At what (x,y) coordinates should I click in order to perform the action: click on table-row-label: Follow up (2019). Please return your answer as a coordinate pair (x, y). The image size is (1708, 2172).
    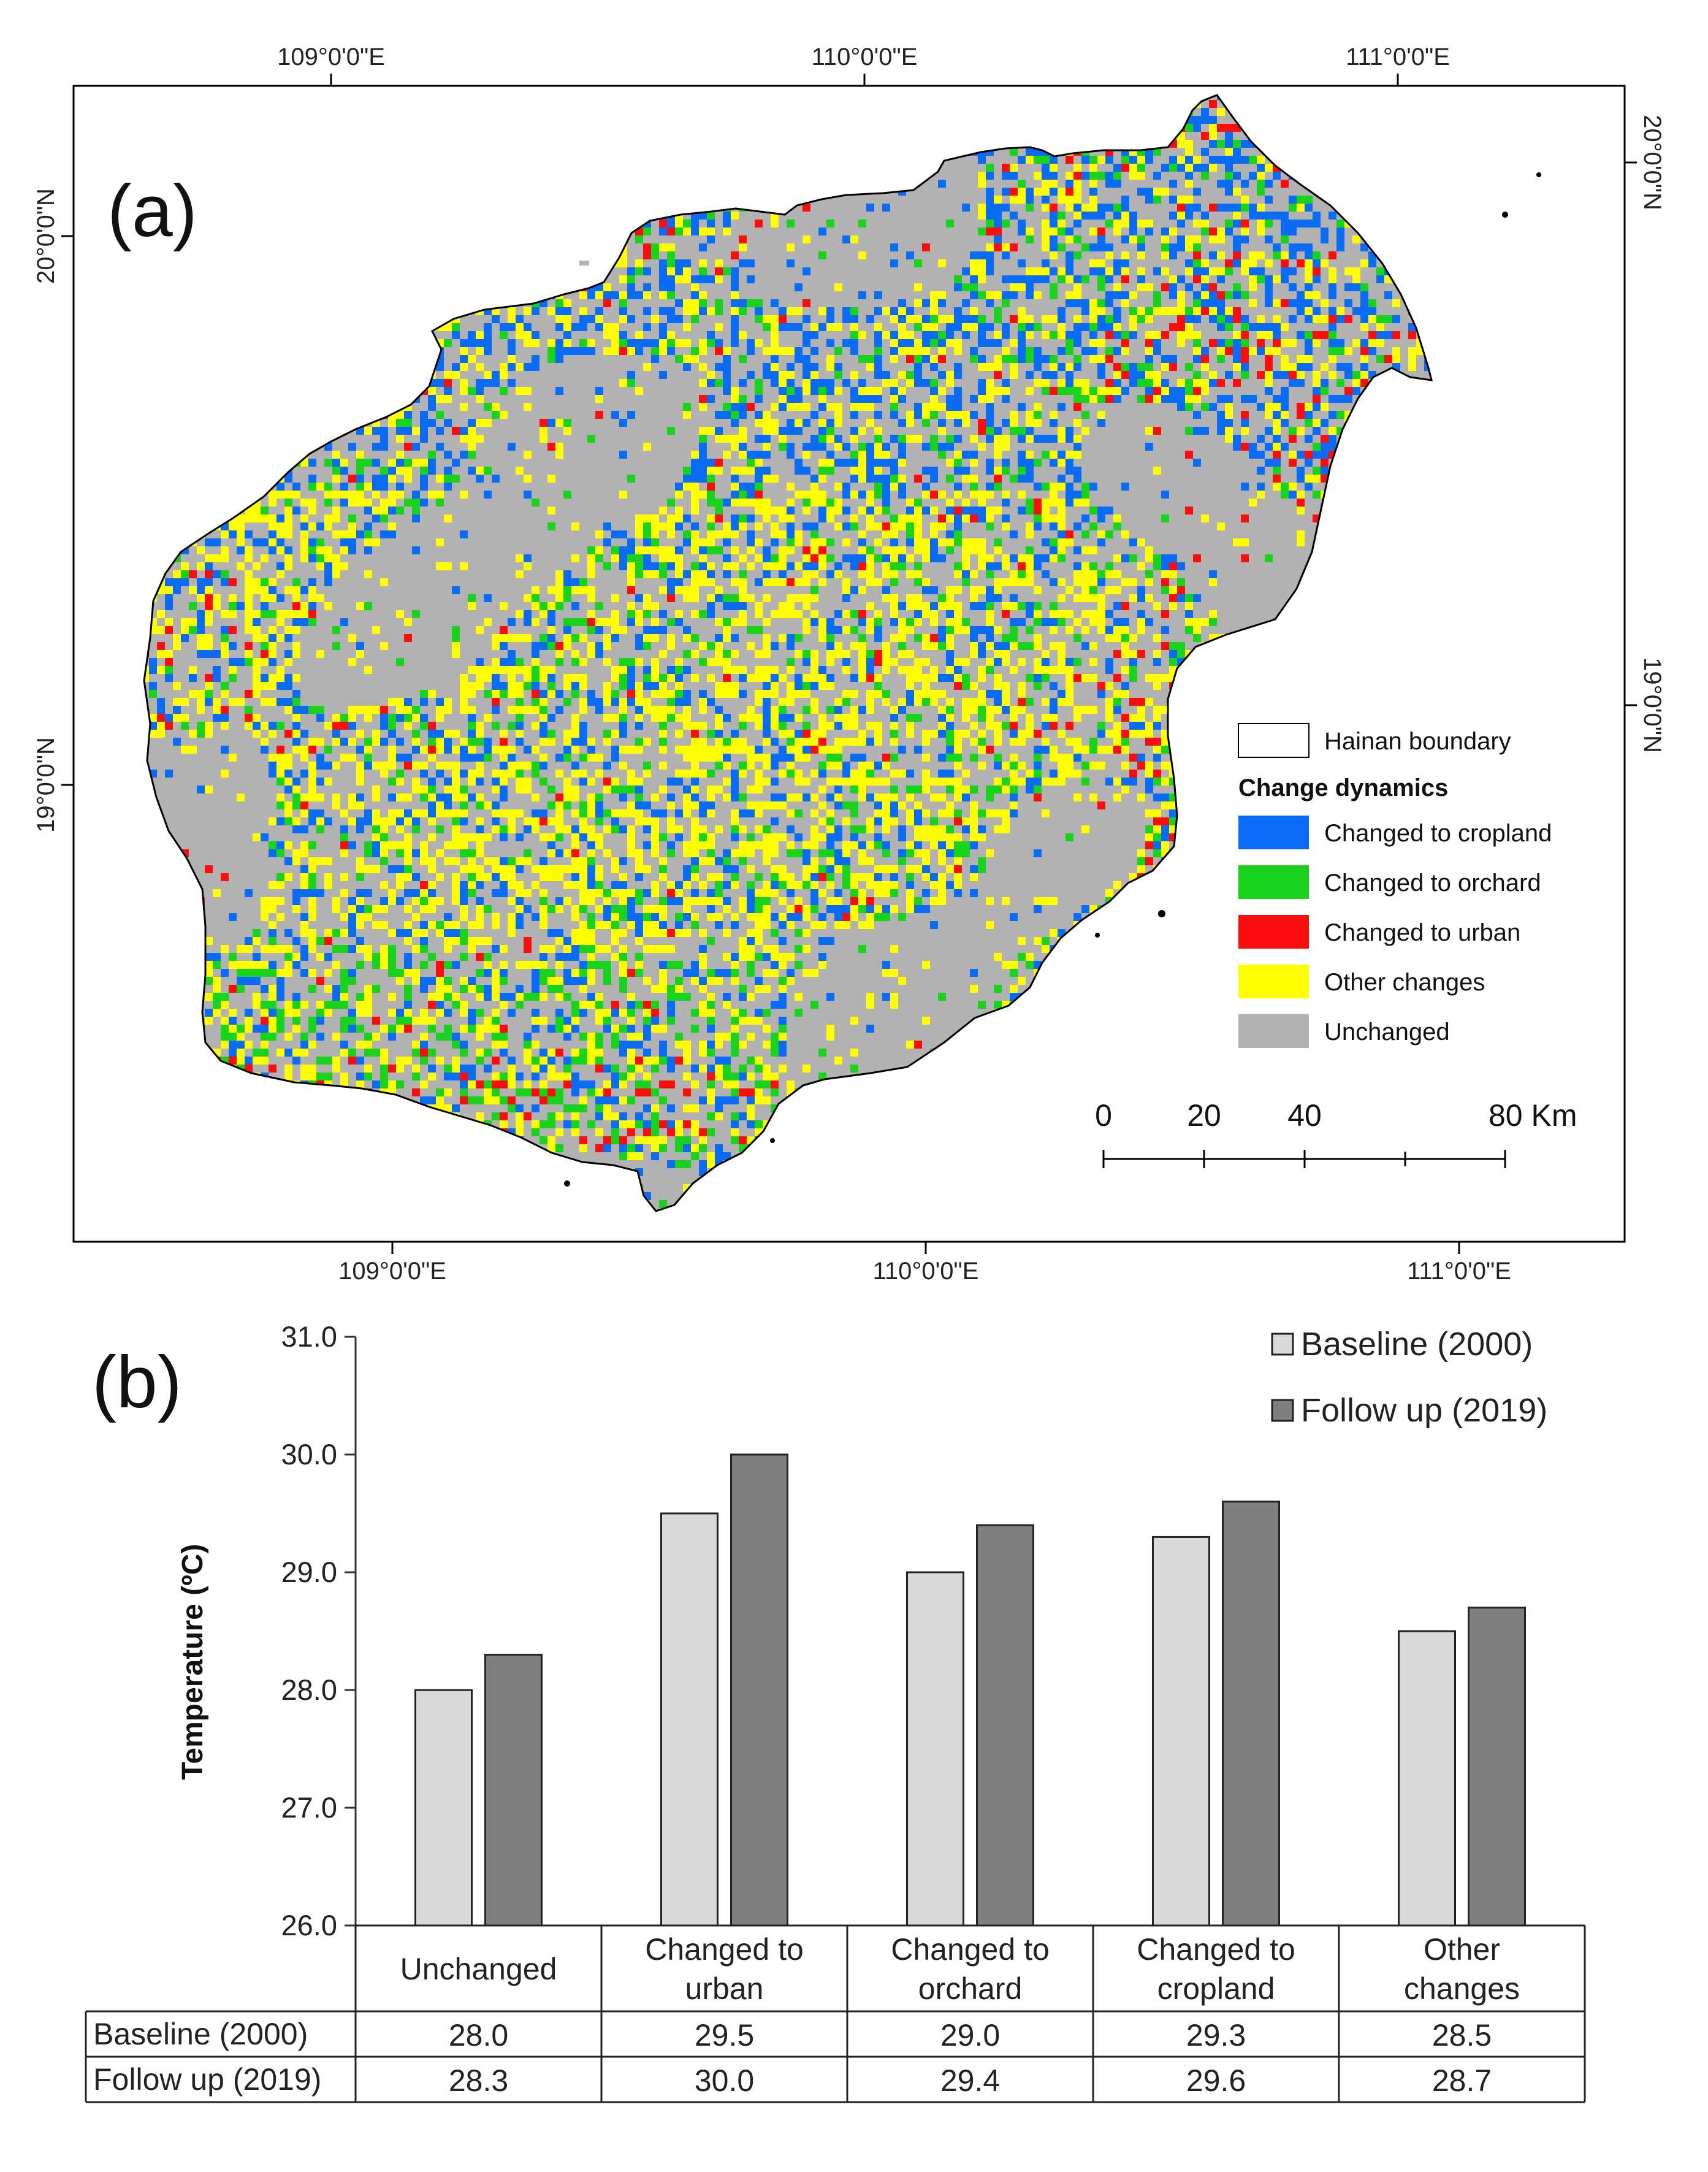
    Looking at the image, I should click on (207, 2079).